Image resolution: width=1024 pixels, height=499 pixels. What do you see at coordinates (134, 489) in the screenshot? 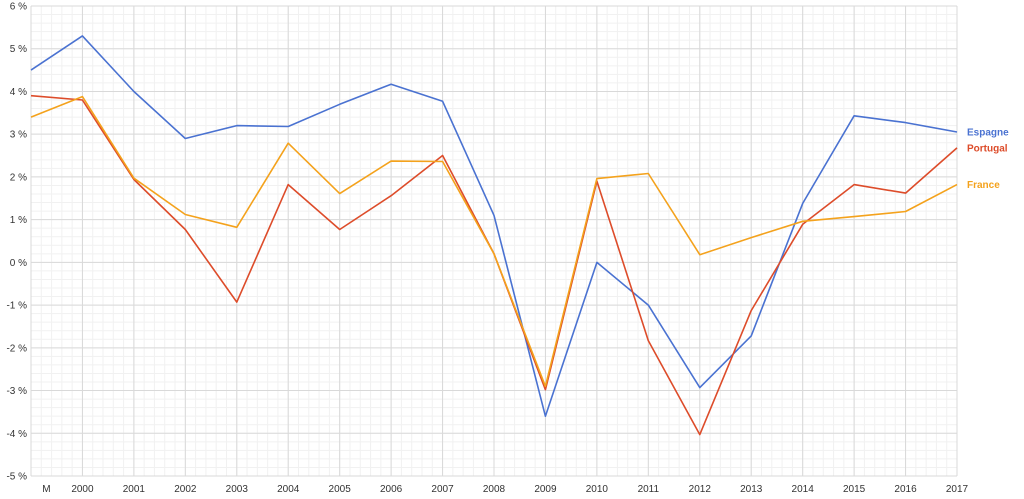
I see `x-tick-label: 2001` at bounding box center [134, 489].